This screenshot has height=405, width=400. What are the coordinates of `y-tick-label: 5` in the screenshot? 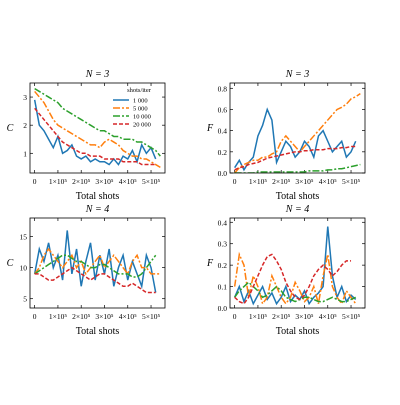 It's located at (25, 299).